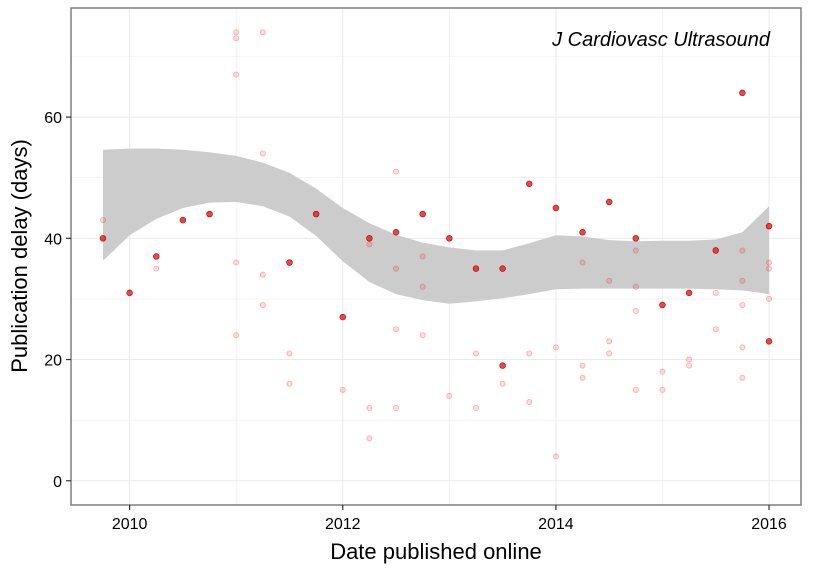 The width and height of the screenshot is (825, 570). Describe the element at coordinates (53, 239) in the screenshot. I see `y-tick-label: 40` at that location.